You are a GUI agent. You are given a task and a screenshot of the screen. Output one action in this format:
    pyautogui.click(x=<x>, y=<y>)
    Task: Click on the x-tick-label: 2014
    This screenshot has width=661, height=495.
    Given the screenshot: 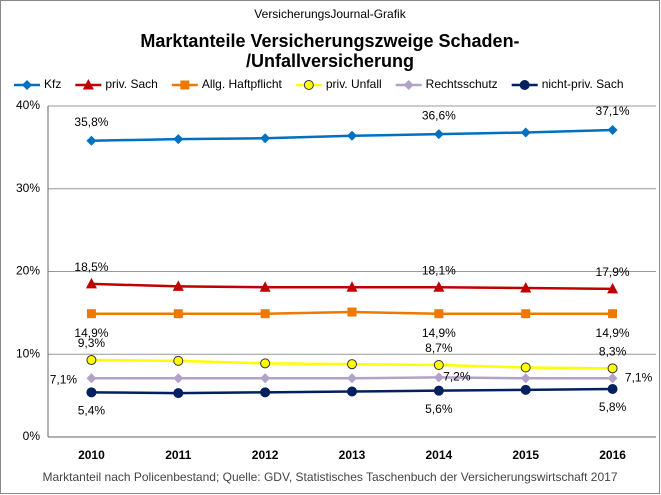 What is the action you would take?
    pyautogui.click(x=439, y=455)
    